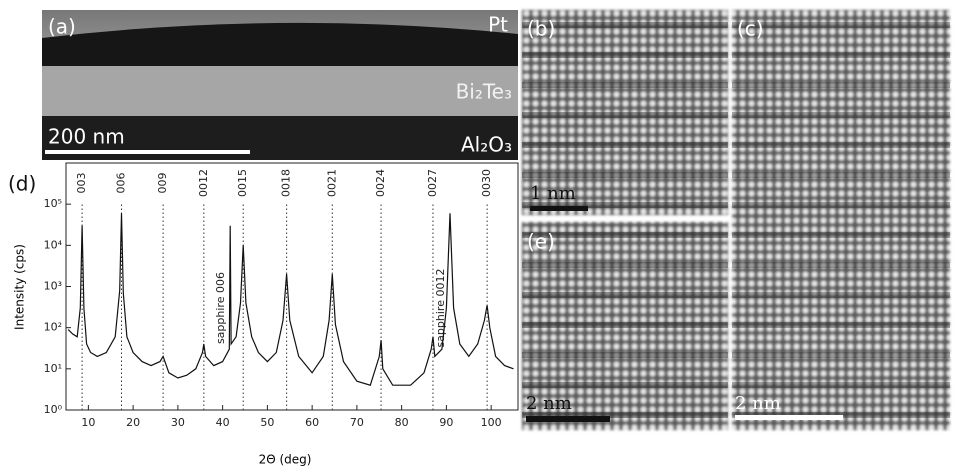 The image size is (955, 468). What do you see at coordinates (484, 92) in the screenshot?
I see `layer-label: Bi₂Te₃` at bounding box center [484, 92].